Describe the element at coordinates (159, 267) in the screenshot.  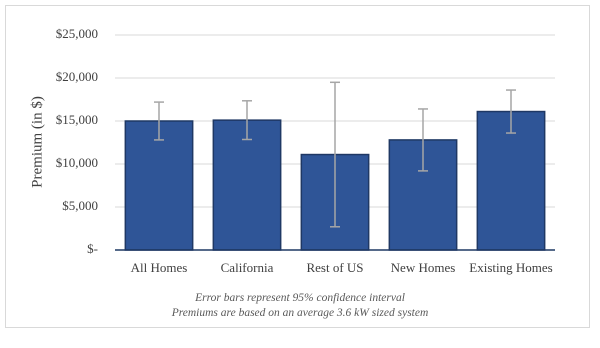
I see `x-tick-label: All Homes` at that location.